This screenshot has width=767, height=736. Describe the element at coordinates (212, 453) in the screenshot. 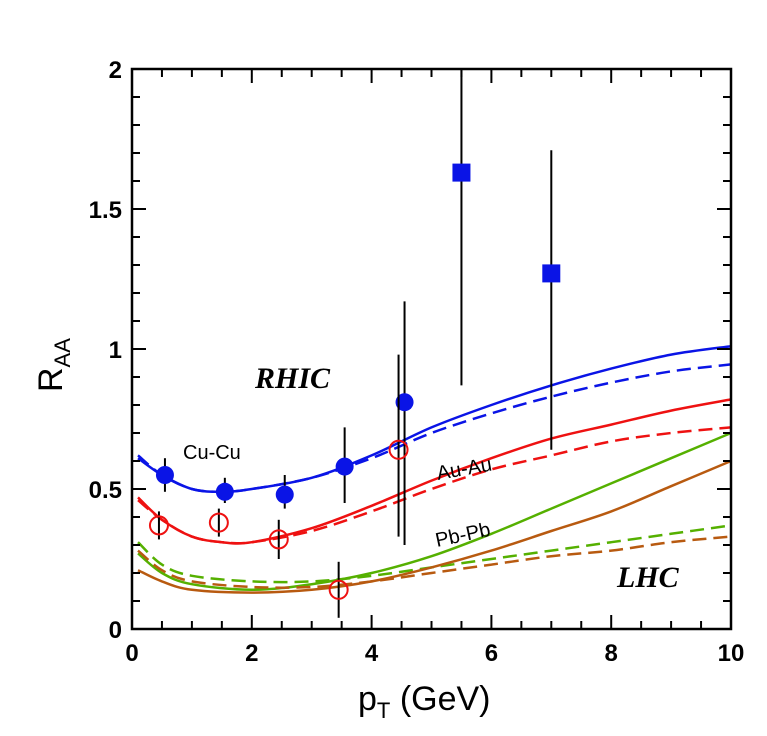

I see `annotation-cucu: Cu-Cu` at that location.